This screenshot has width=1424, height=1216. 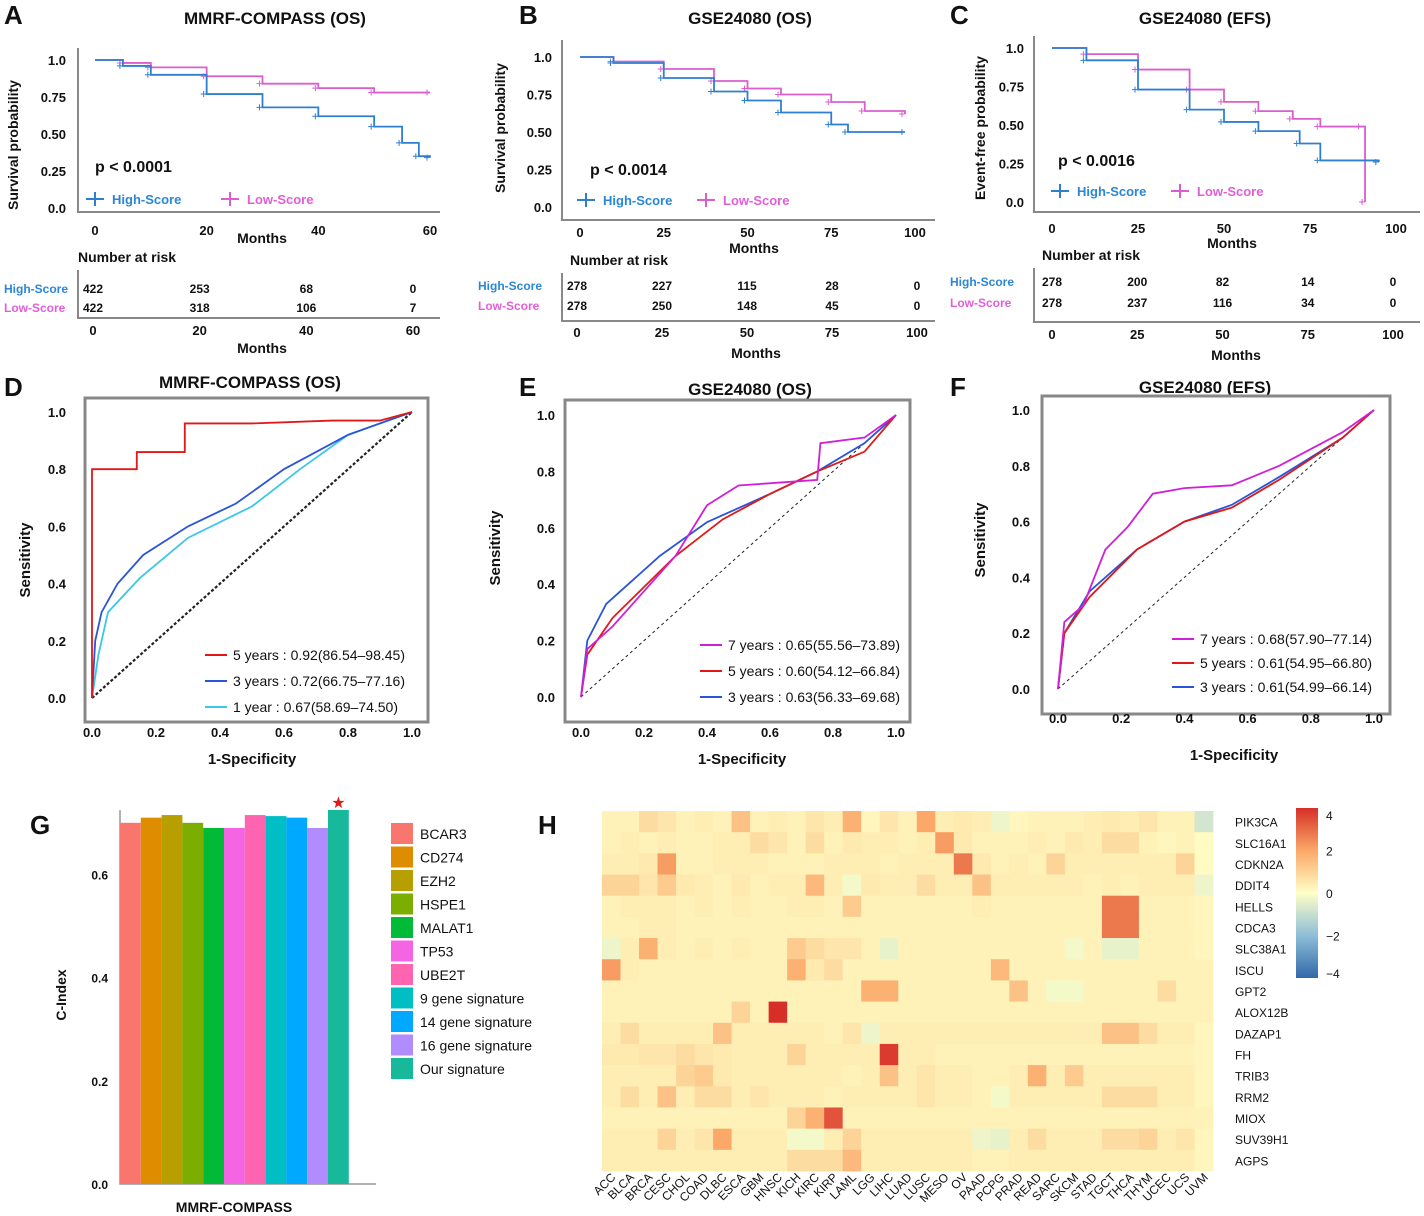 I want to click on risk-value: 278, so click(x=577, y=286).